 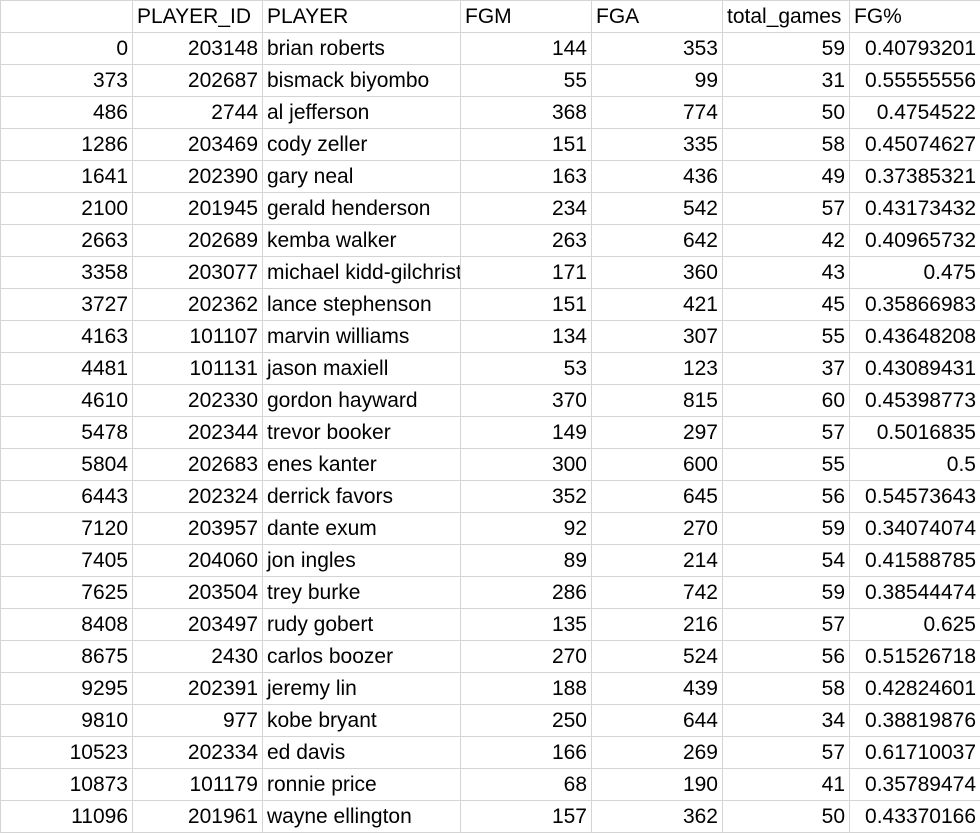 I want to click on cell-player: carlos boozer, so click(x=362, y=657).